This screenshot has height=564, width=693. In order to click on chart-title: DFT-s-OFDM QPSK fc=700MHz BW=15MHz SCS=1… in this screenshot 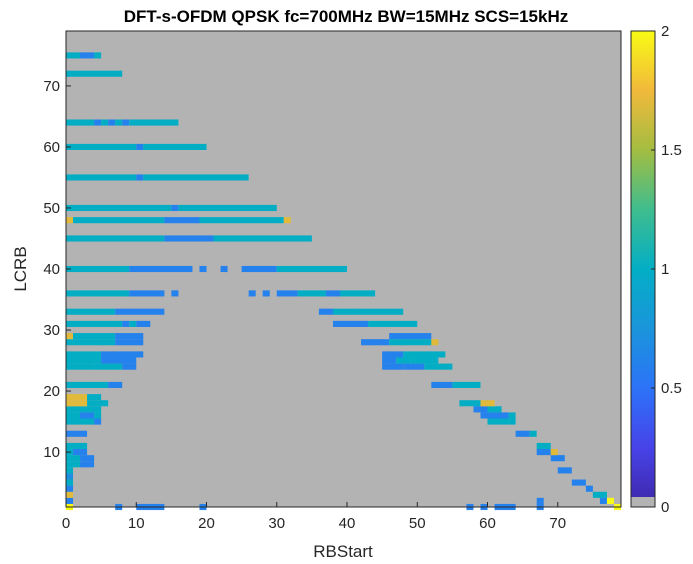, I will do `click(346, 16)`.